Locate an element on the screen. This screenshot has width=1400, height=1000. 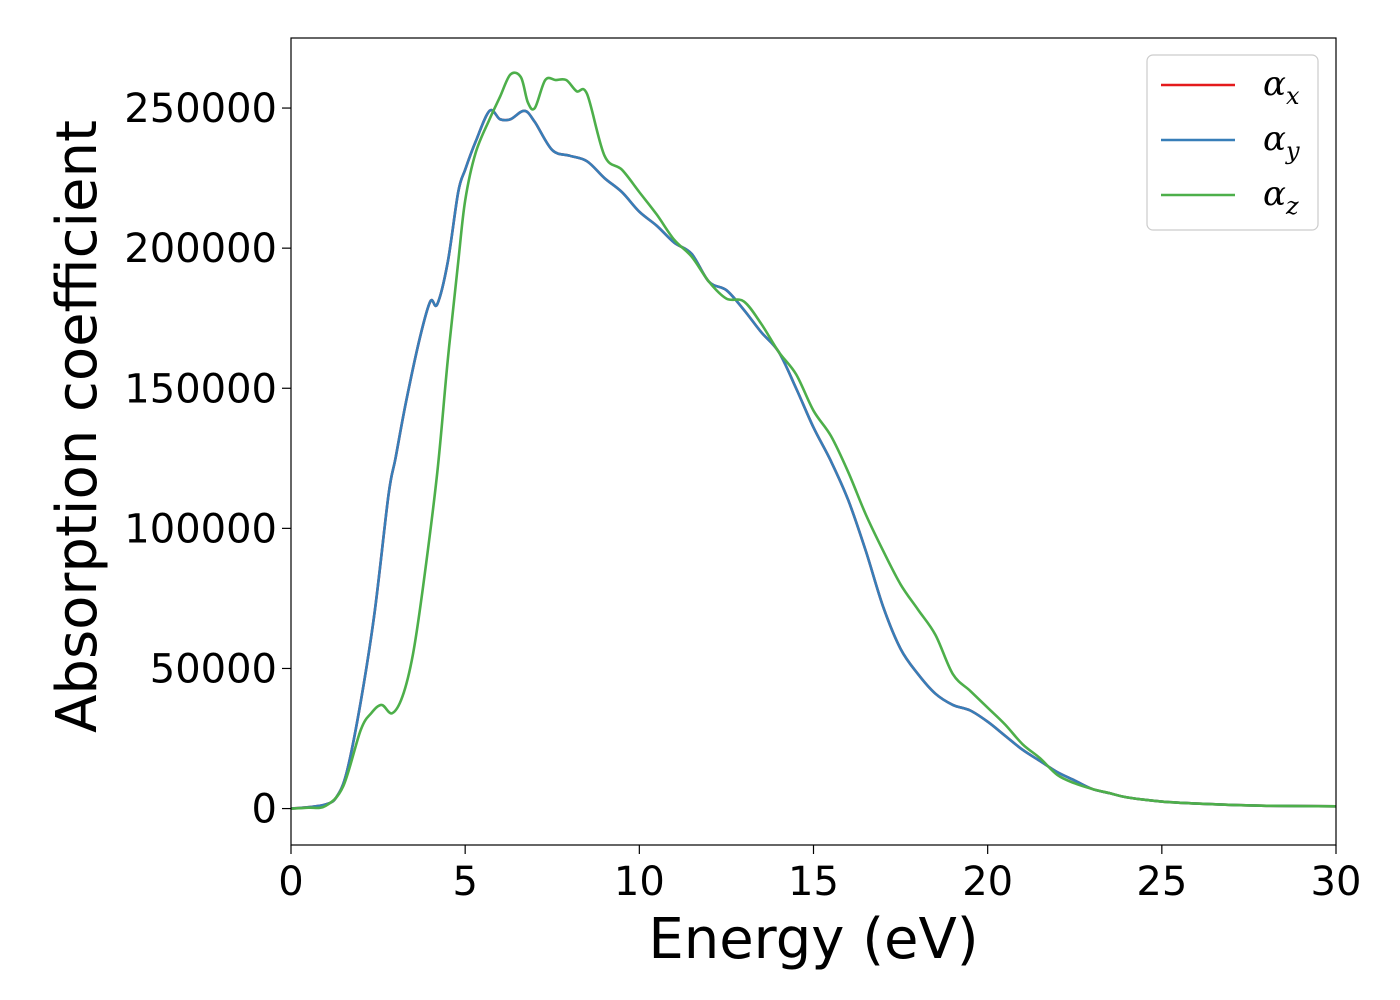
legend: αx αy αz is located at coordinates (1232, 142).